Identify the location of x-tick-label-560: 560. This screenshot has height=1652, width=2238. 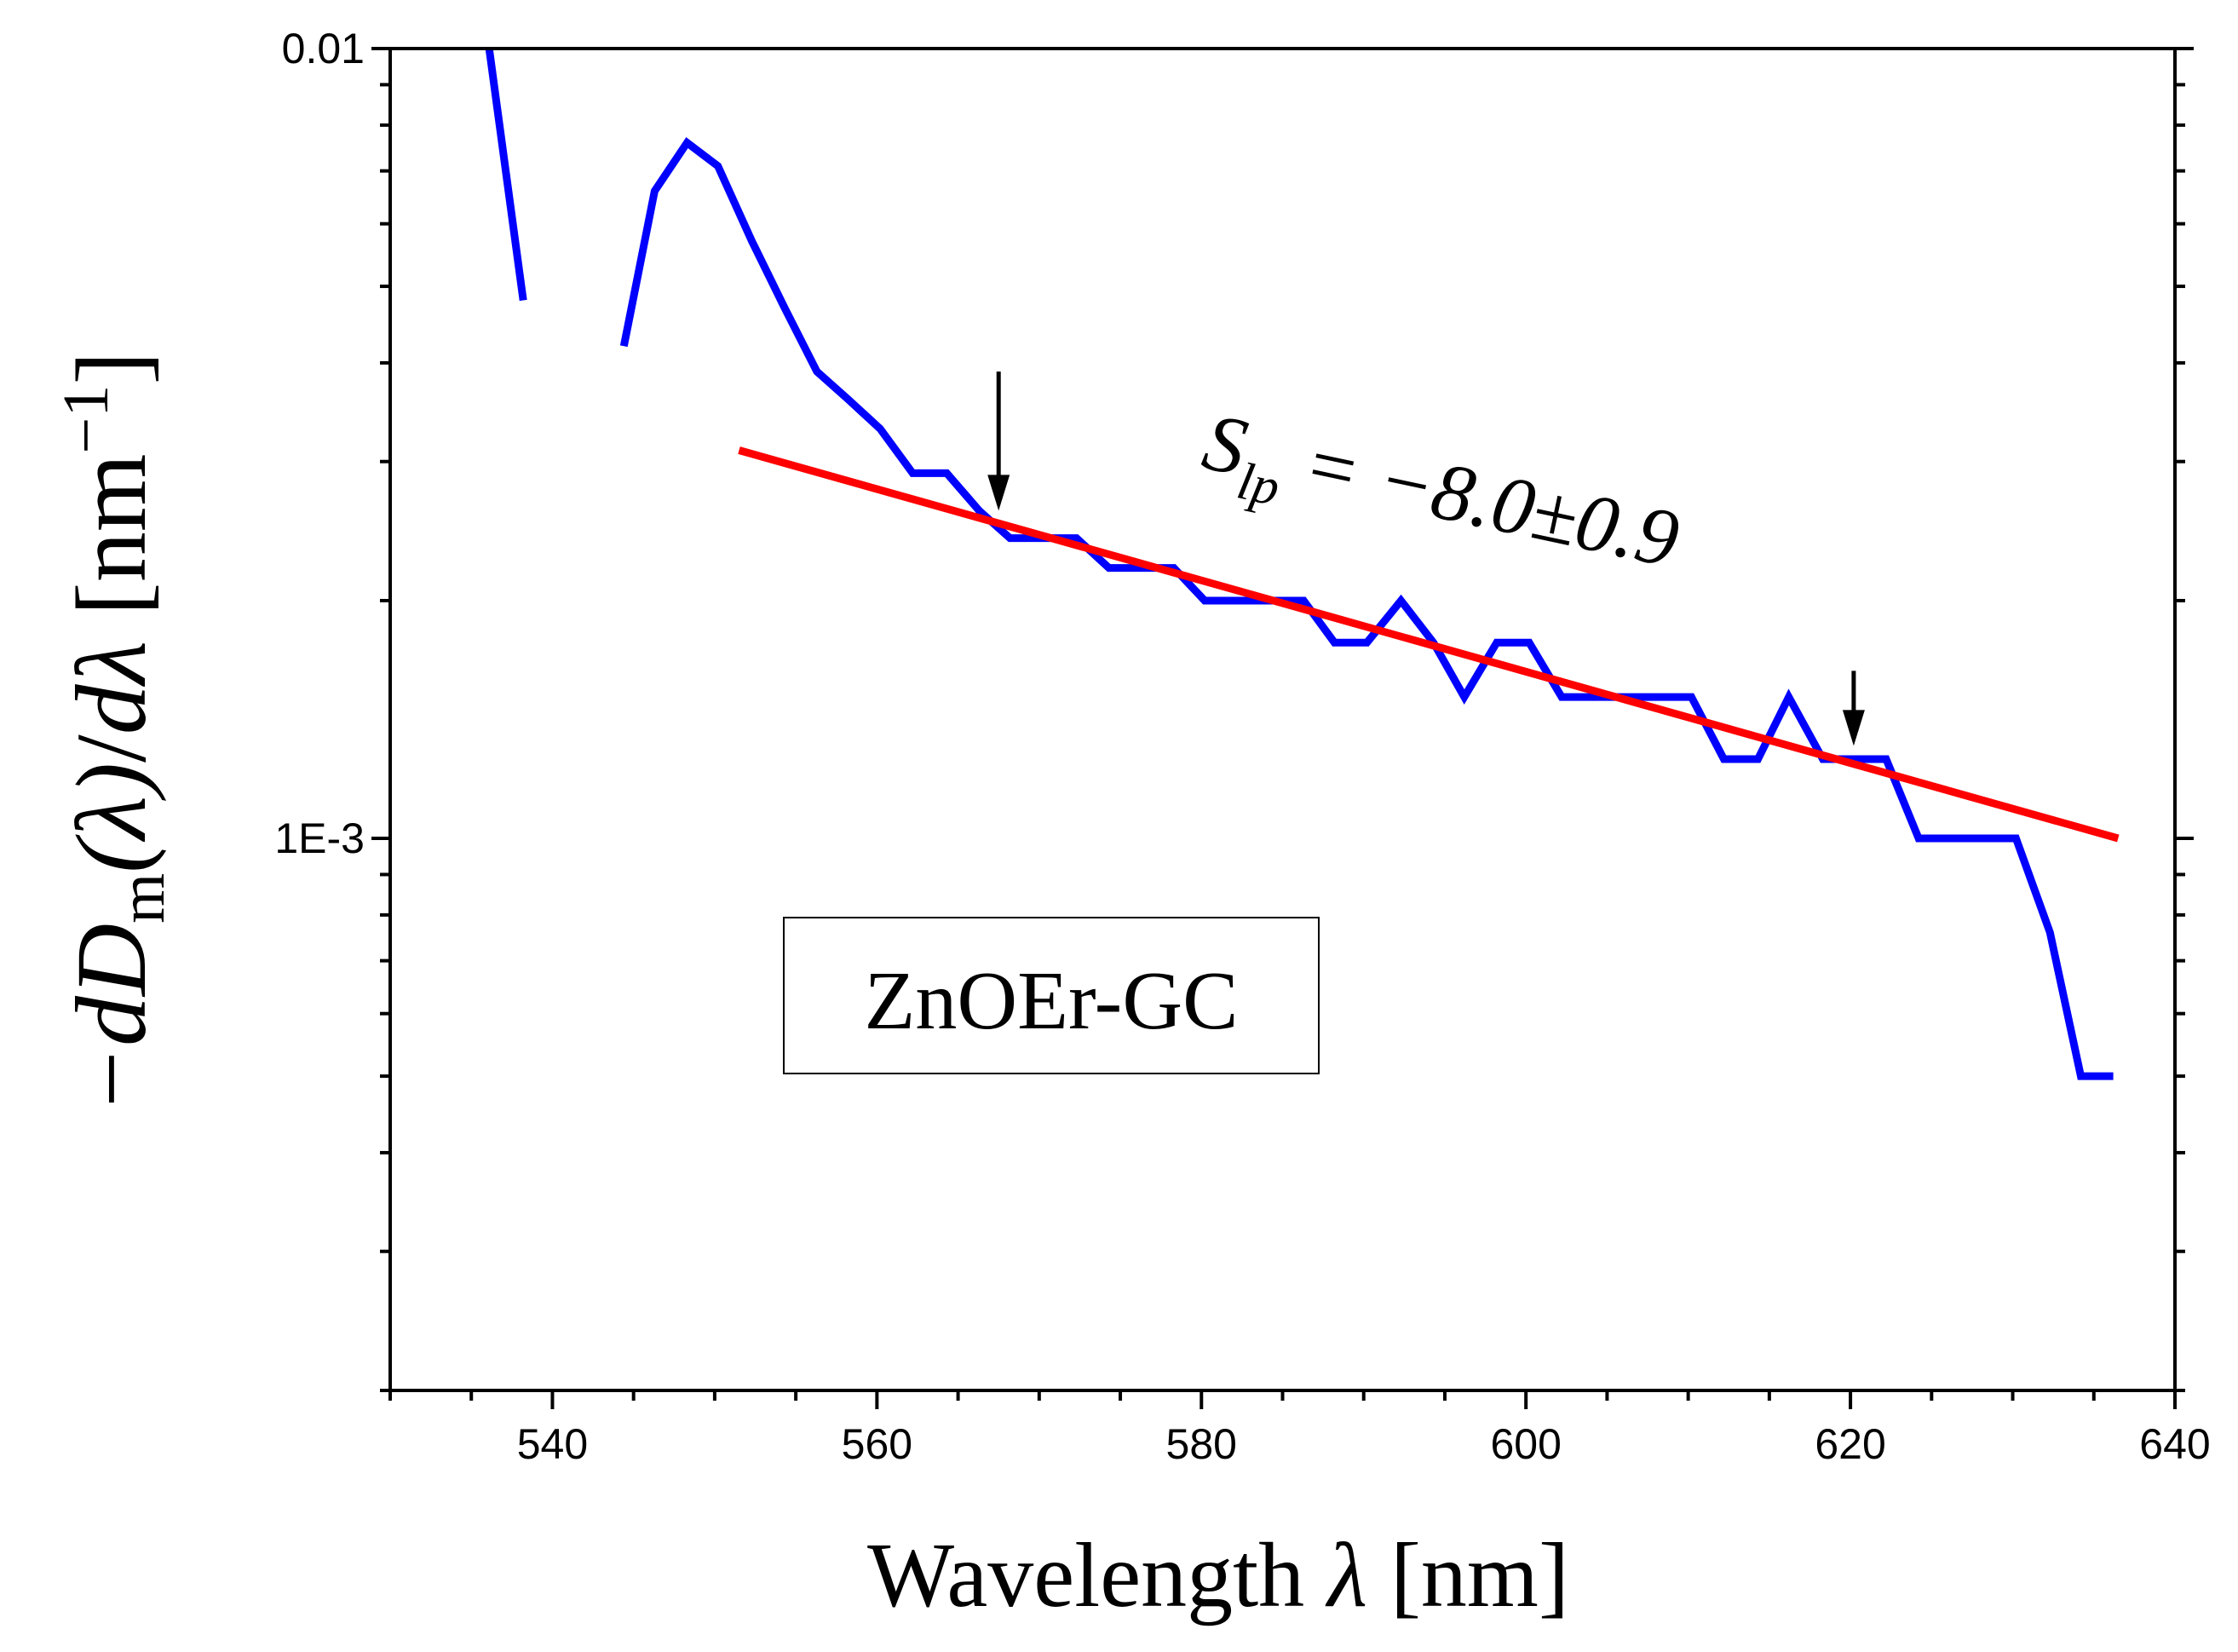
(877, 1444).